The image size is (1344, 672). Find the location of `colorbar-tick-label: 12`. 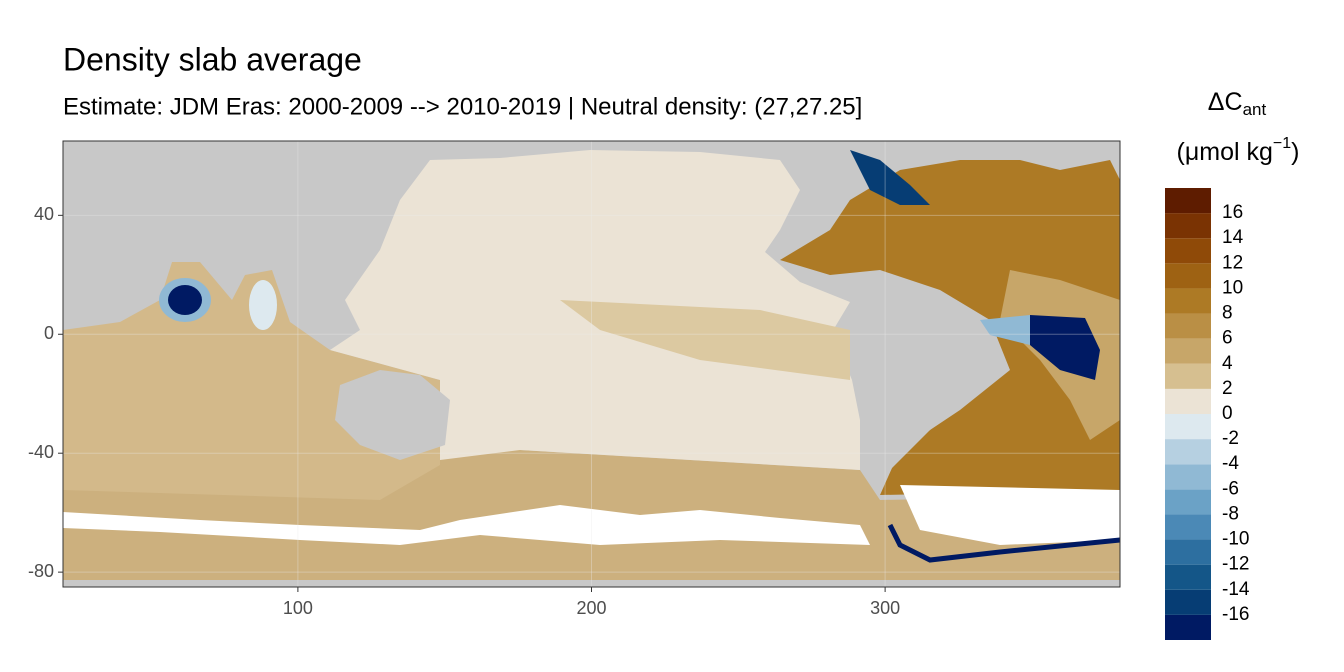

colorbar-tick-label: 12 is located at coordinates (1232, 262).